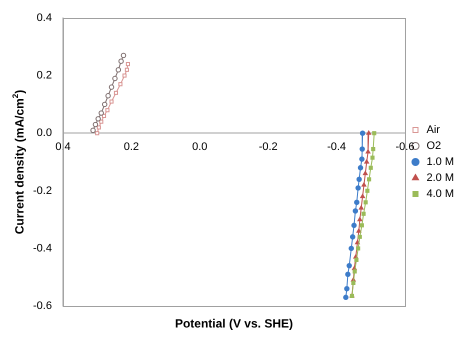 The width and height of the screenshot is (474, 344). Describe the element at coordinates (44, 76) in the screenshot. I see `y-tick-label: 0.2` at that location.